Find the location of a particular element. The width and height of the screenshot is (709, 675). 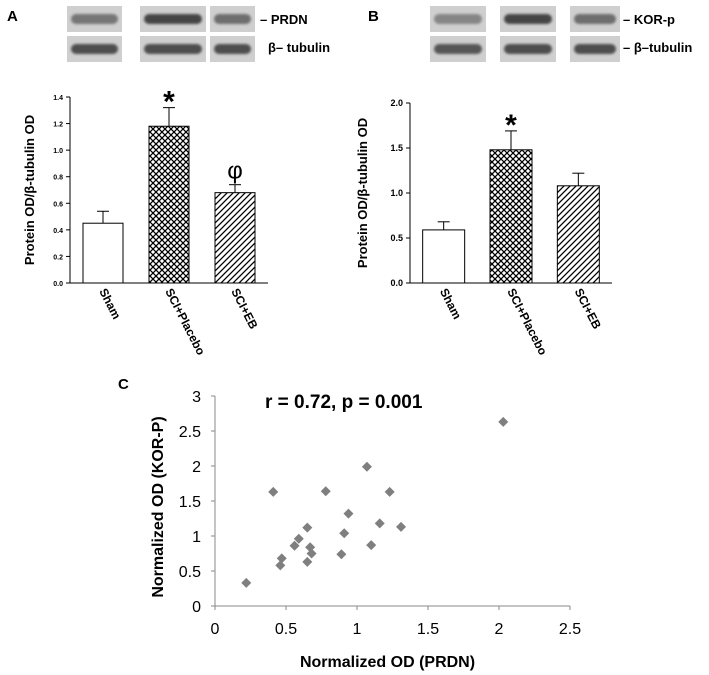

panel-a-letter: A is located at coordinates (12, 16).